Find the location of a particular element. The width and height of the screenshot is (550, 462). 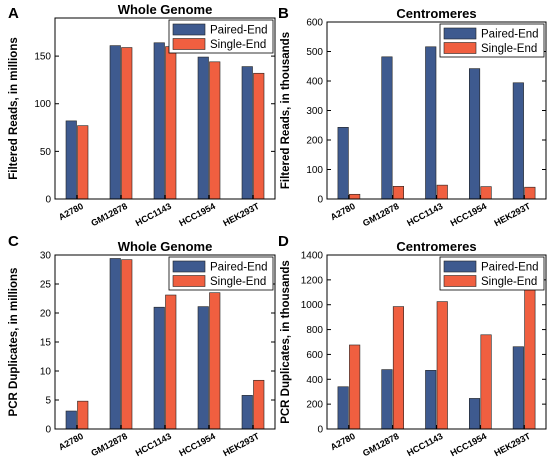

y-tick-label: 1000 is located at coordinates (312, 305).